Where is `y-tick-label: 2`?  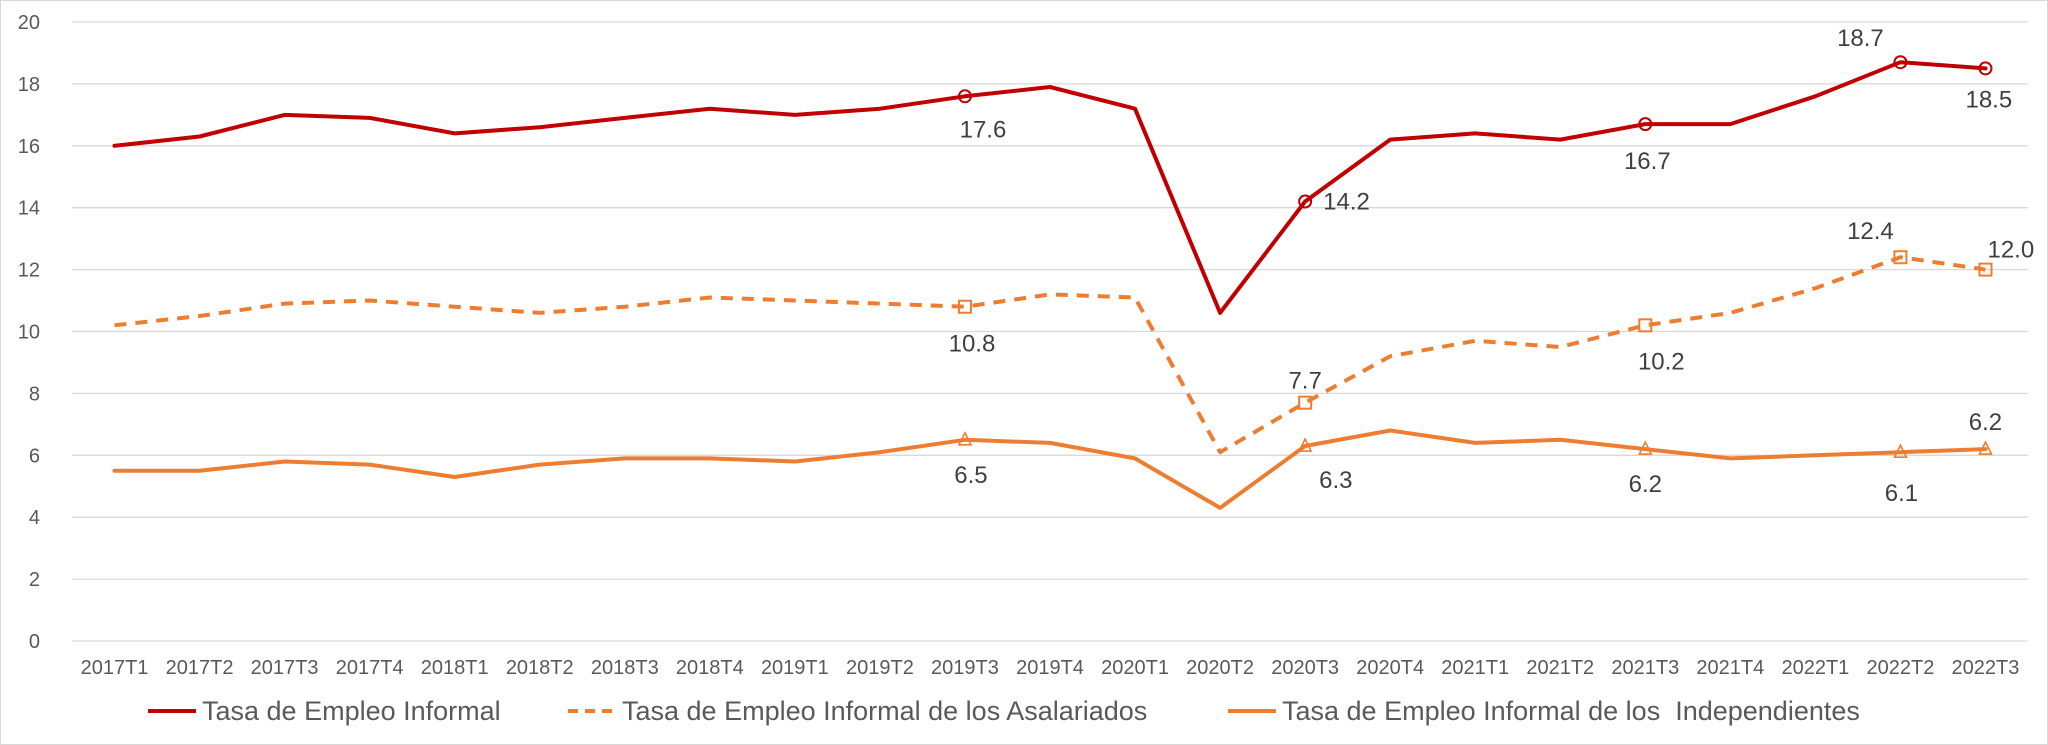 y-tick-label: 2 is located at coordinates (34, 580).